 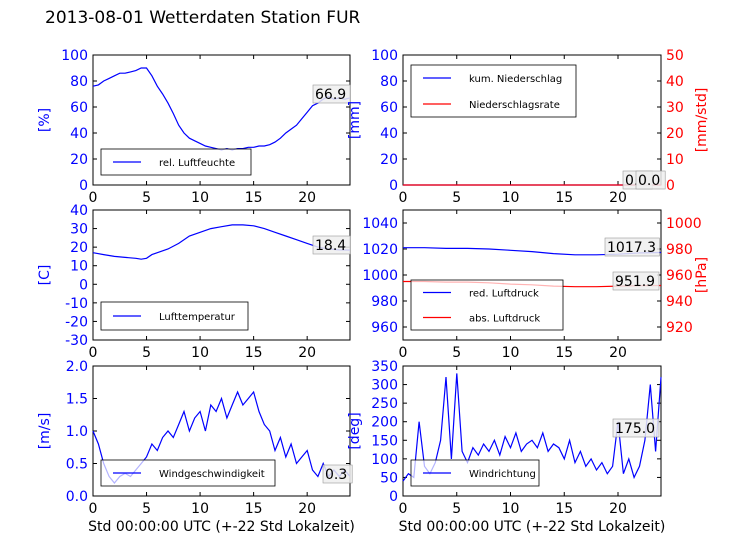 What do you see at coordinates (384, 367) in the screenshot?
I see `y-tick-label: 350` at bounding box center [384, 367].